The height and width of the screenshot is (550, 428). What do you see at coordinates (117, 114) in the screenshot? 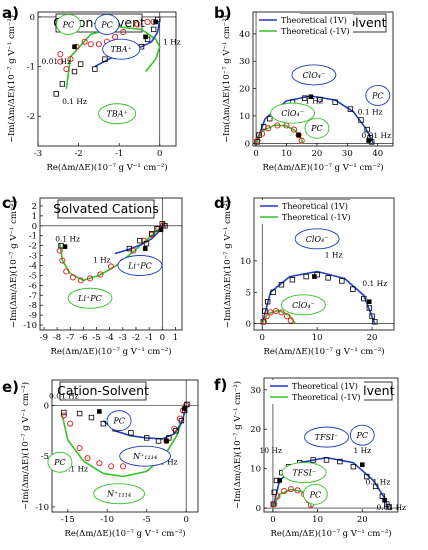
I see `species-label: TBA⁺` at bounding box center [117, 114].